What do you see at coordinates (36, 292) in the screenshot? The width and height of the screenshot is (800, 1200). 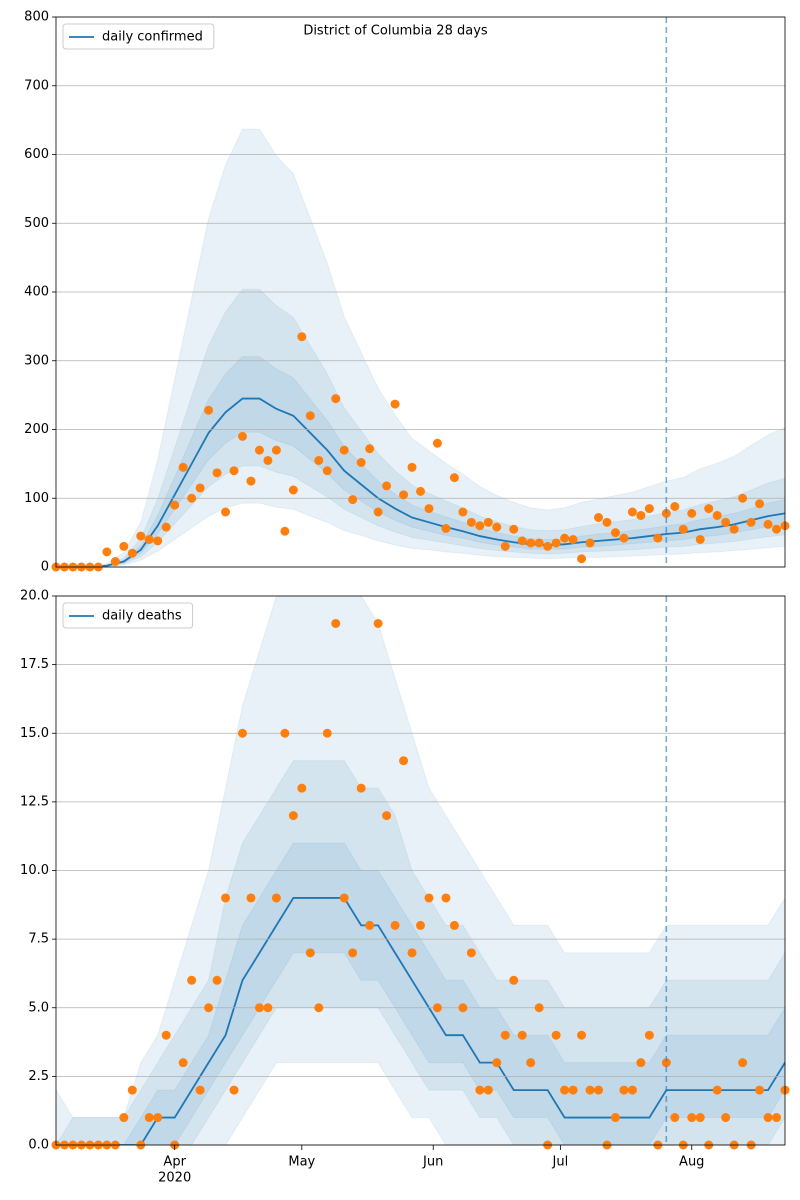 I see `y-tick-label: 400` at bounding box center [36, 292].